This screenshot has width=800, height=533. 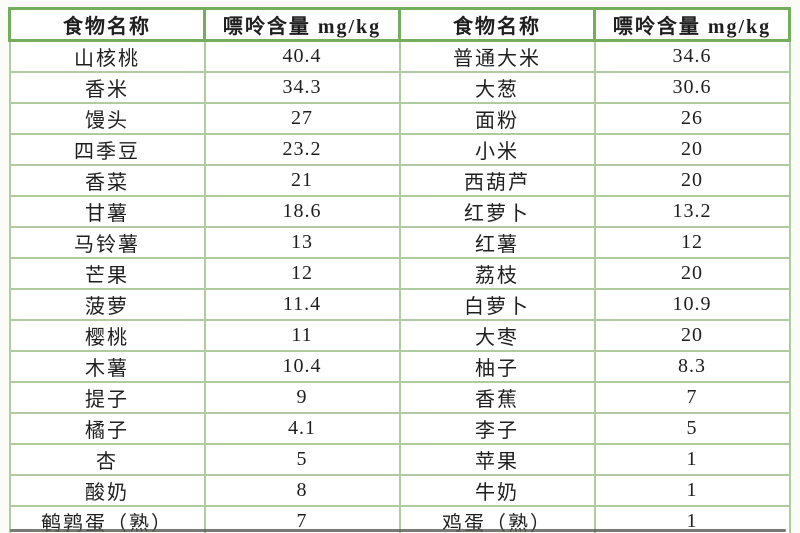 I want to click on purine-value-cell: 11.4, so click(x=302, y=304).